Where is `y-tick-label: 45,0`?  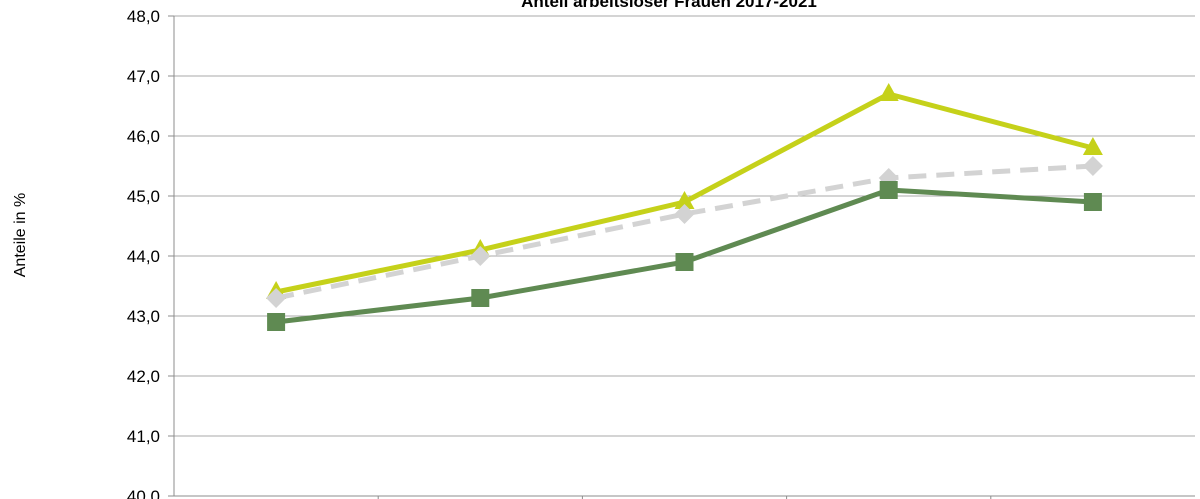 y-tick-label: 45,0 is located at coordinates (143, 196).